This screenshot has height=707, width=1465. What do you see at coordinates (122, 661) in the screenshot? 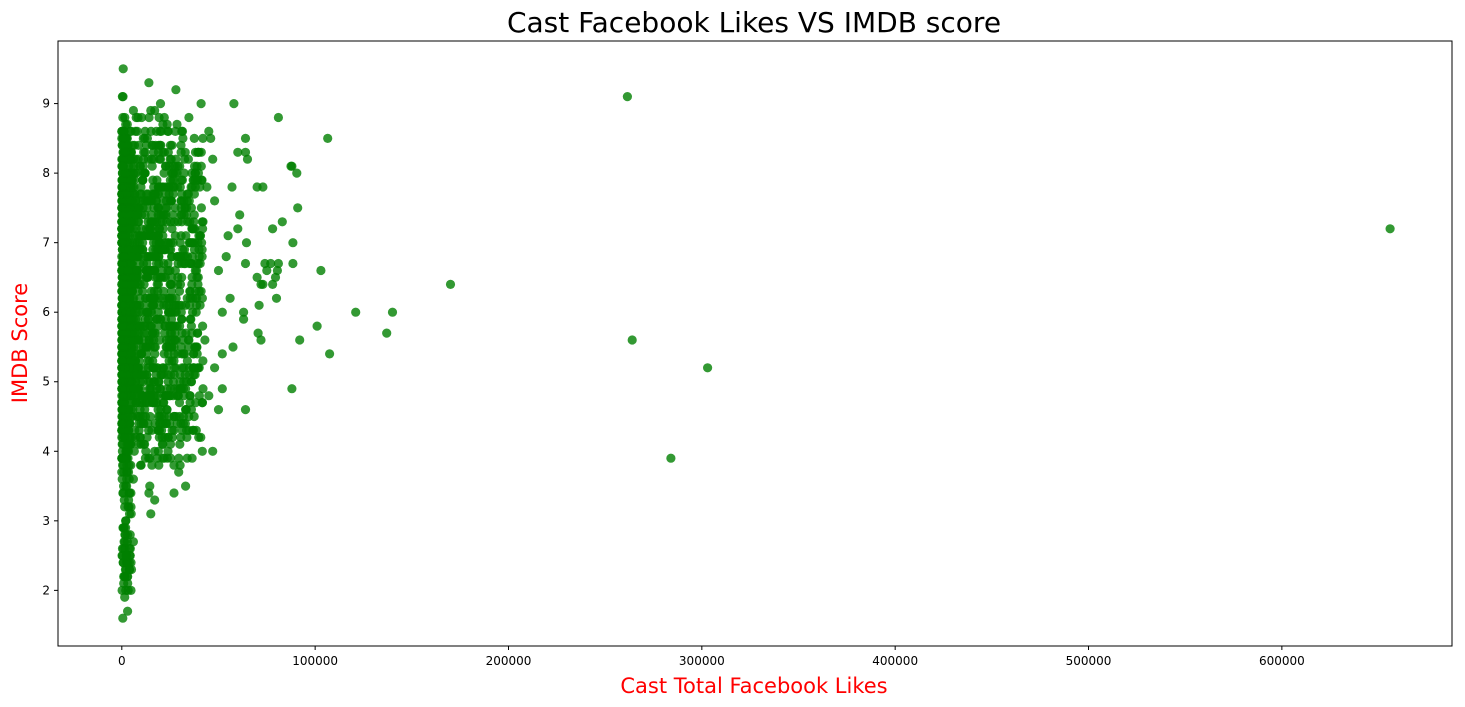
I see `x-tick-label: 0` at bounding box center [122, 661].